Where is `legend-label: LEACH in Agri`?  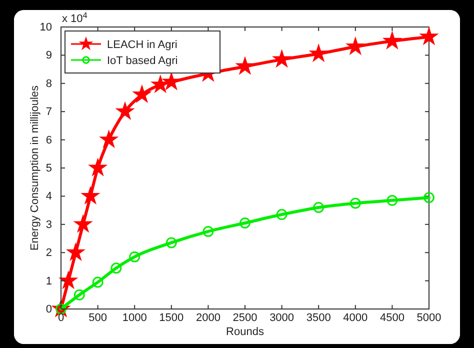
legend-label: LEACH in Agri is located at coordinates (142, 45).